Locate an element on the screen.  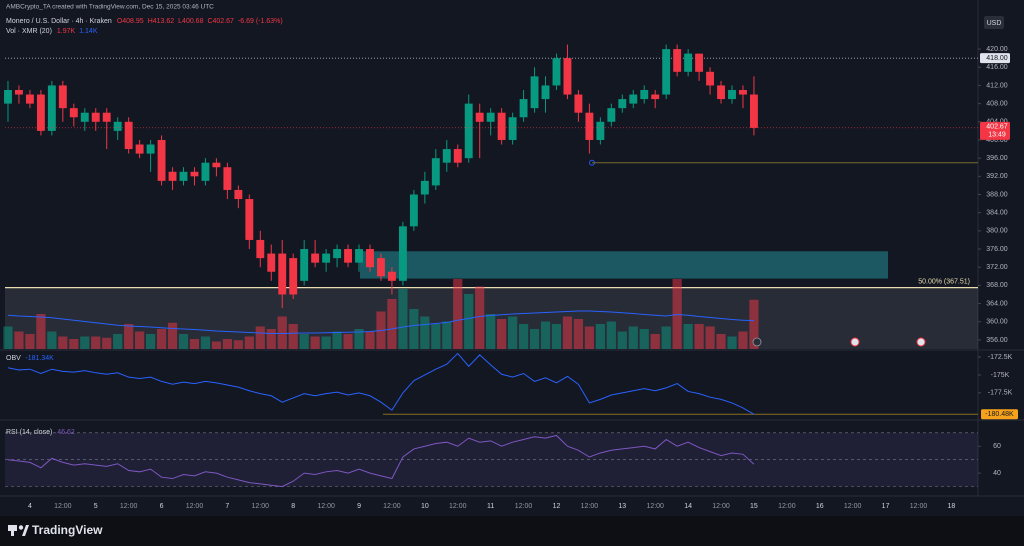
supply-zone is located at coordinates (624, 265).